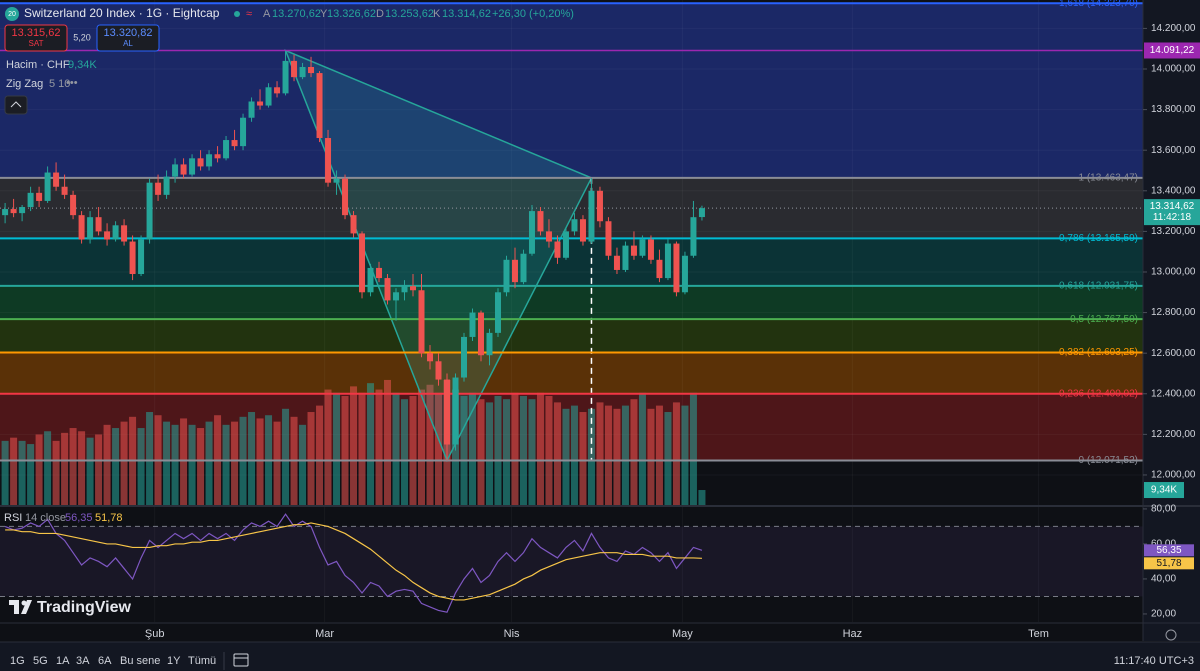 This screenshot has height=671, width=1200. I want to click on more-icon: •••, so click(72, 83).